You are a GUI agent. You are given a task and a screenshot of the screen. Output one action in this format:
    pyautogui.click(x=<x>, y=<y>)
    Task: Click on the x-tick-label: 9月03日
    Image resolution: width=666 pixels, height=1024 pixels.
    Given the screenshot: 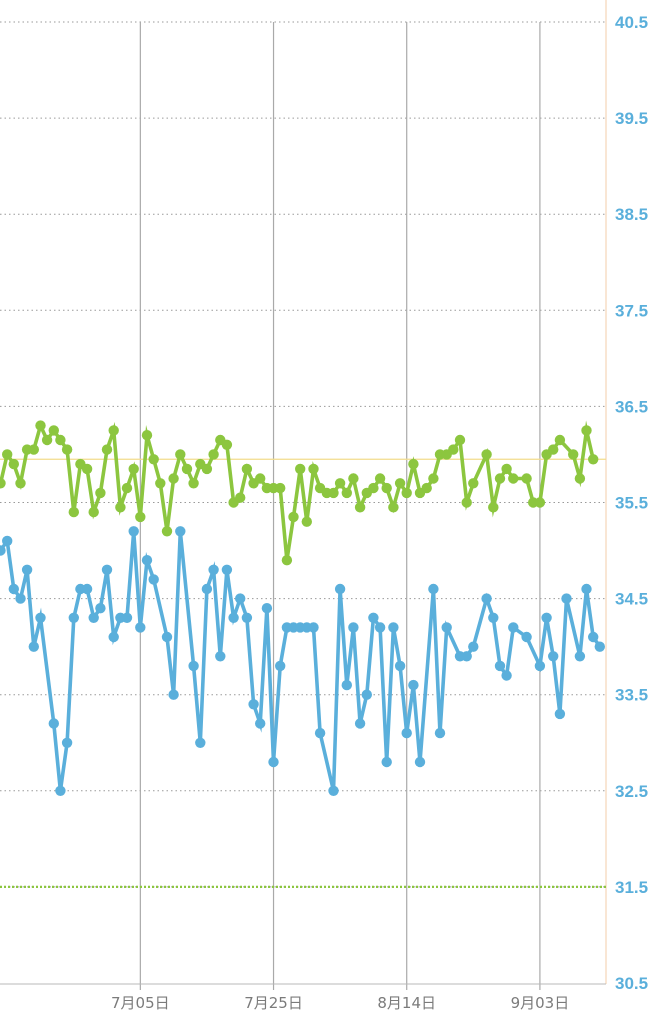 What is the action you would take?
    pyautogui.click(x=540, y=1003)
    